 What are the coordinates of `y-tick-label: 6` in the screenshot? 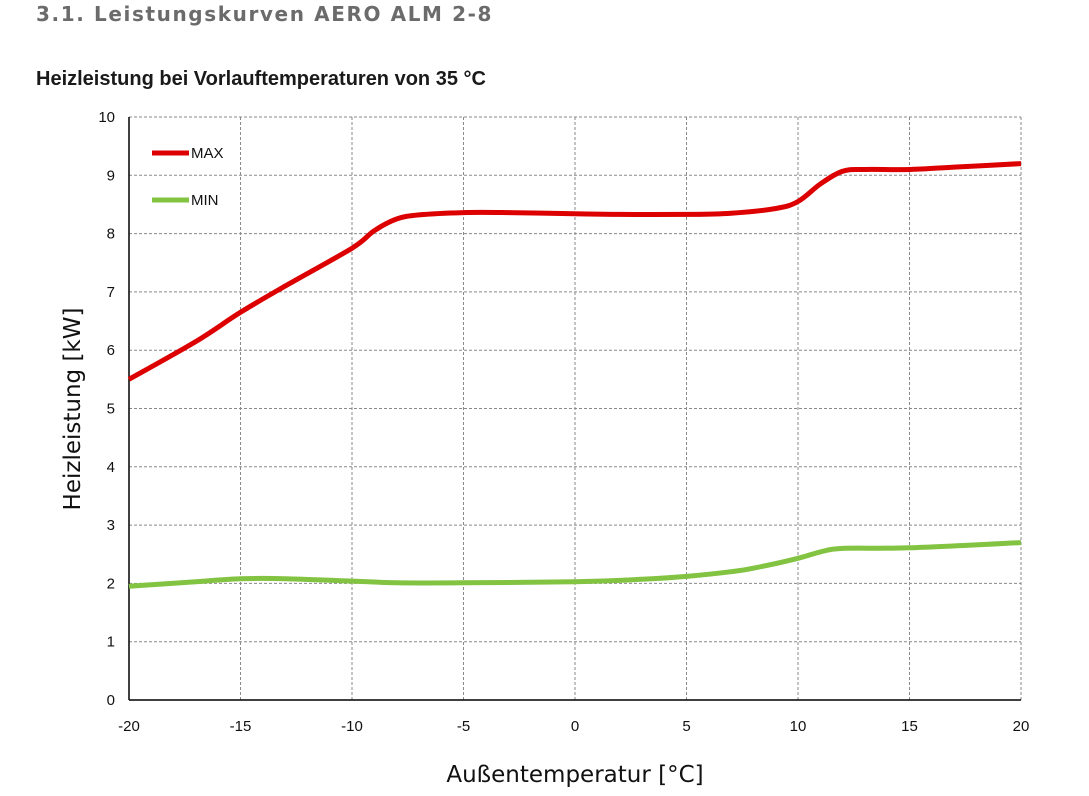 It's located at (111, 350).